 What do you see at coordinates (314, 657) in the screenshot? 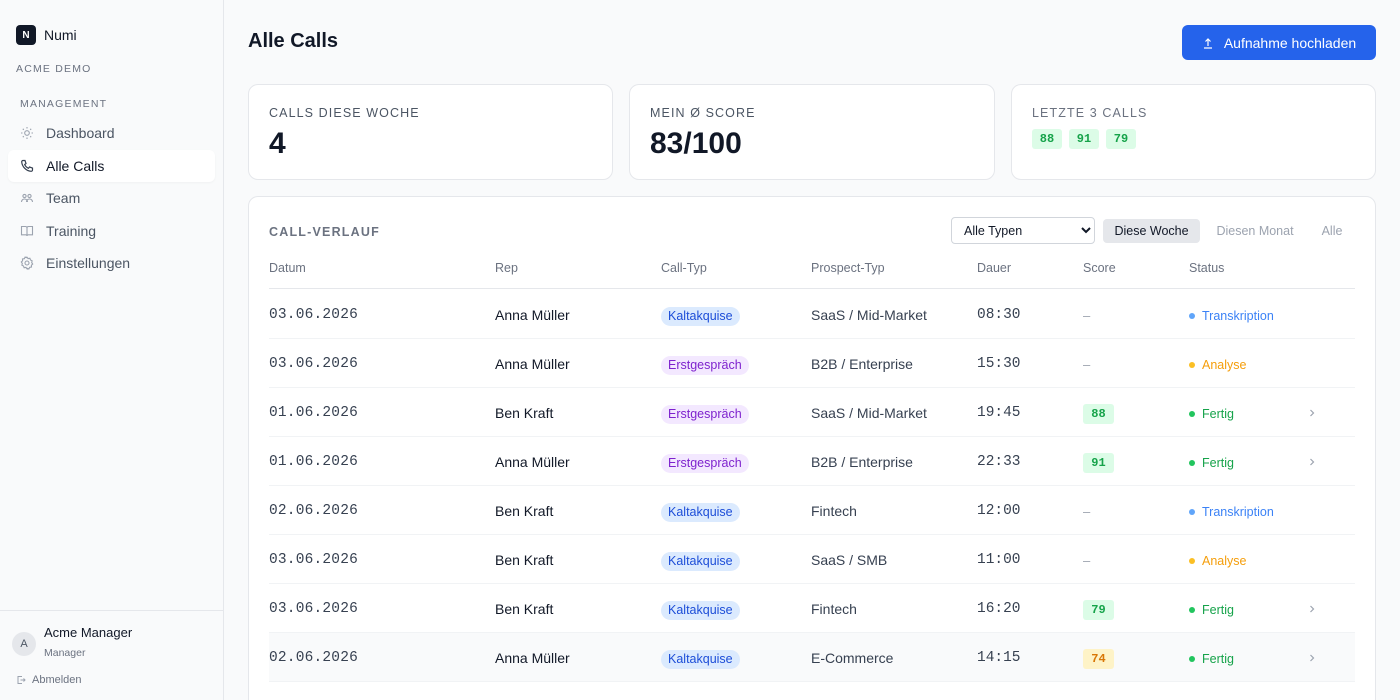
I see `cell-date: 02.06.2026` at bounding box center [314, 657].